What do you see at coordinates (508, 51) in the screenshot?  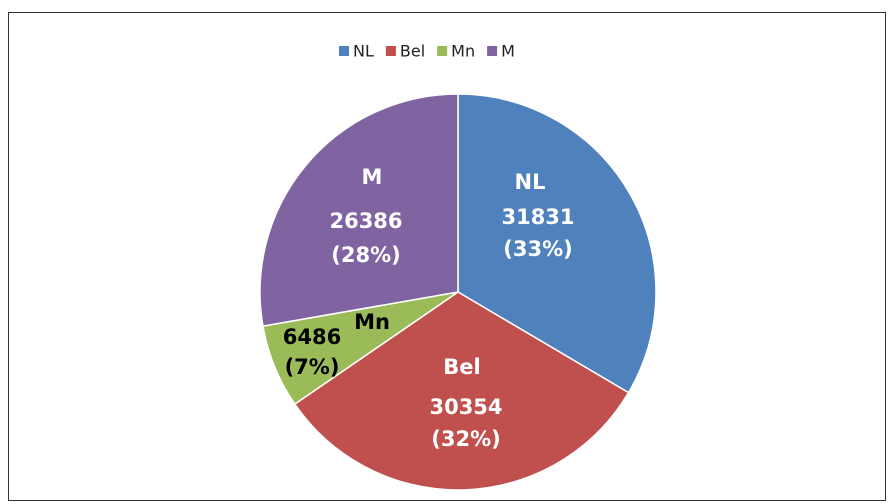 I see `legend-label: M` at bounding box center [508, 51].